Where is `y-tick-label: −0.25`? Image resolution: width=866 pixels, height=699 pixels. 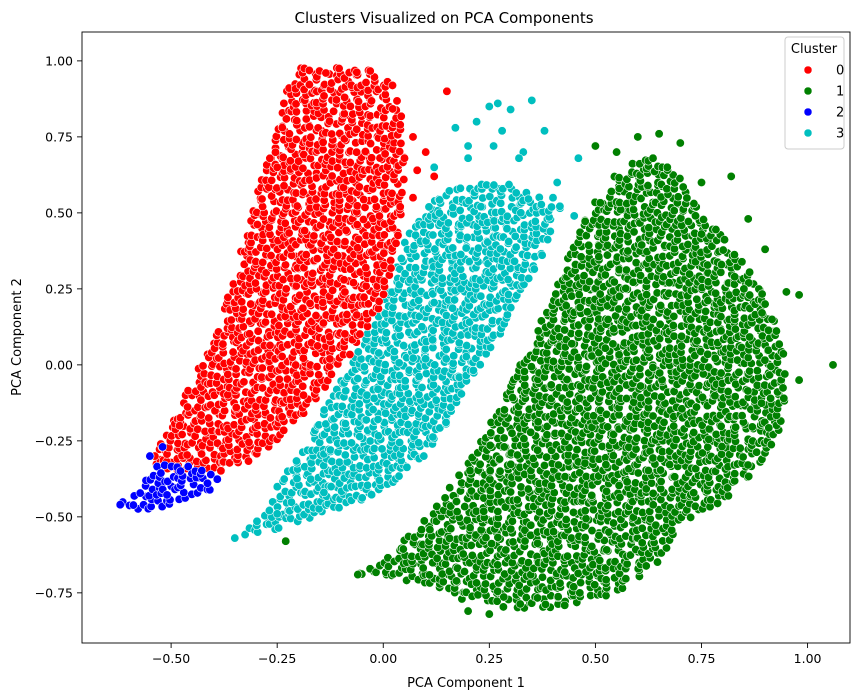 y-tick-label: −0.25 is located at coordinates (54, 440).